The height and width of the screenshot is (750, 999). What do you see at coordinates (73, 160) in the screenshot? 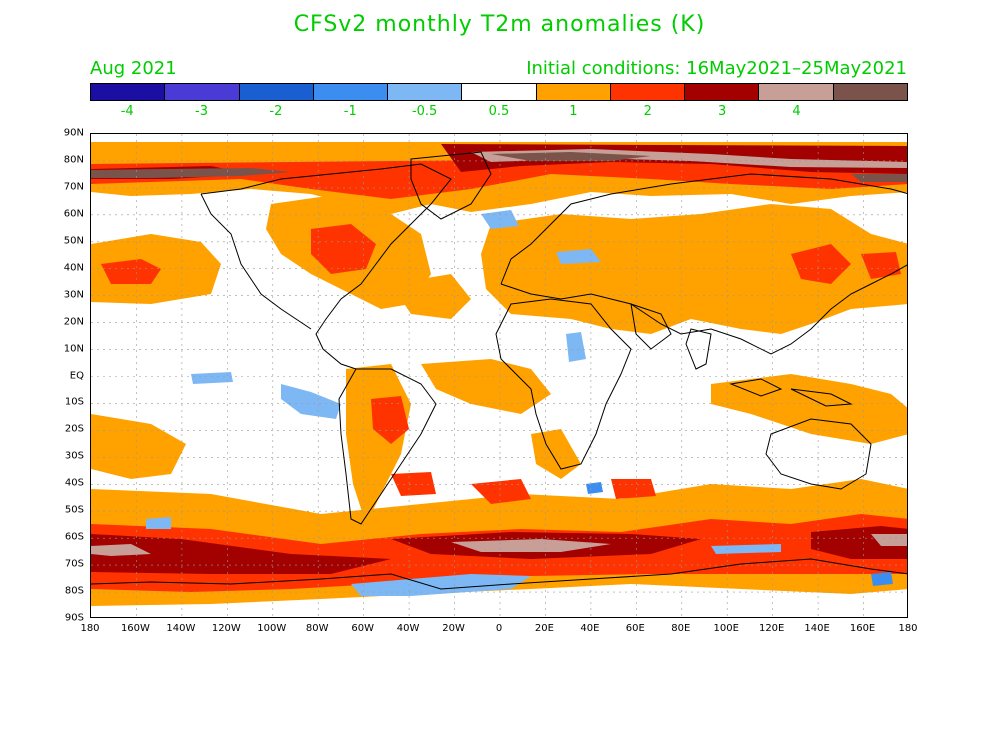
I see `latitude-tick-label: 80N` at bounding box center [73, 160].